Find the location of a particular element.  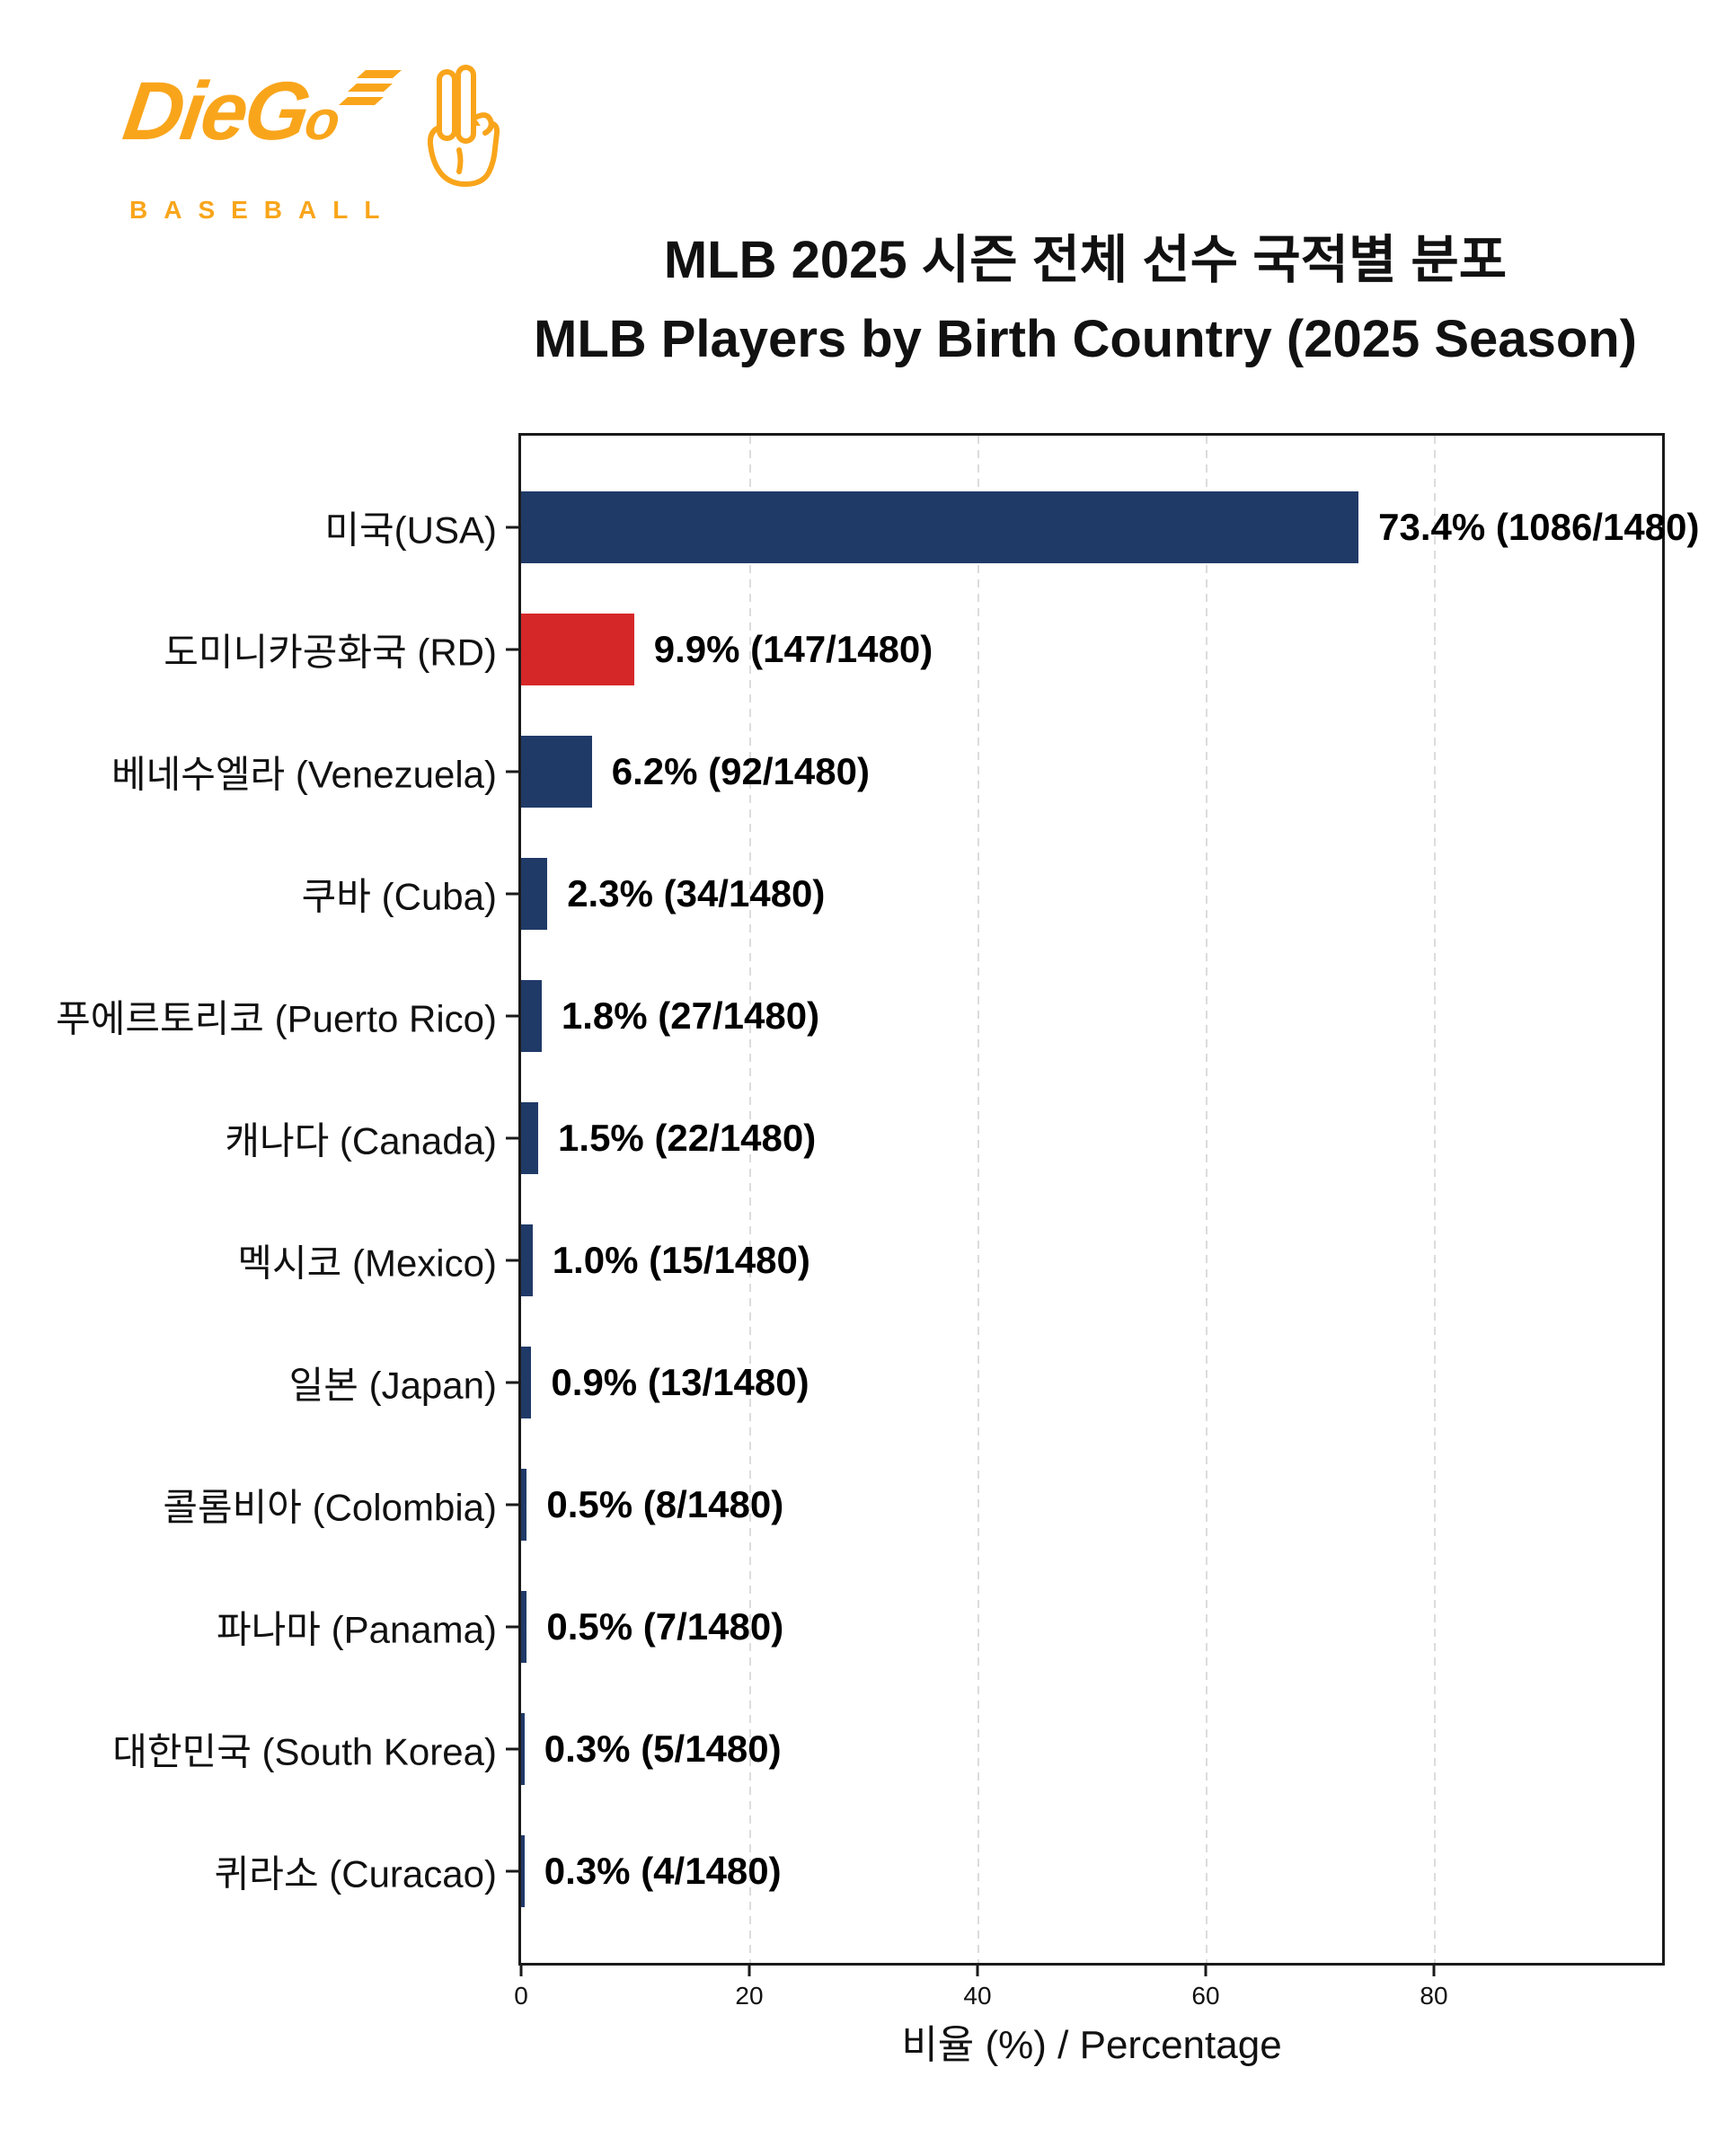

logo-subtitle: BASEBALL is located at coordinates (262, 210).